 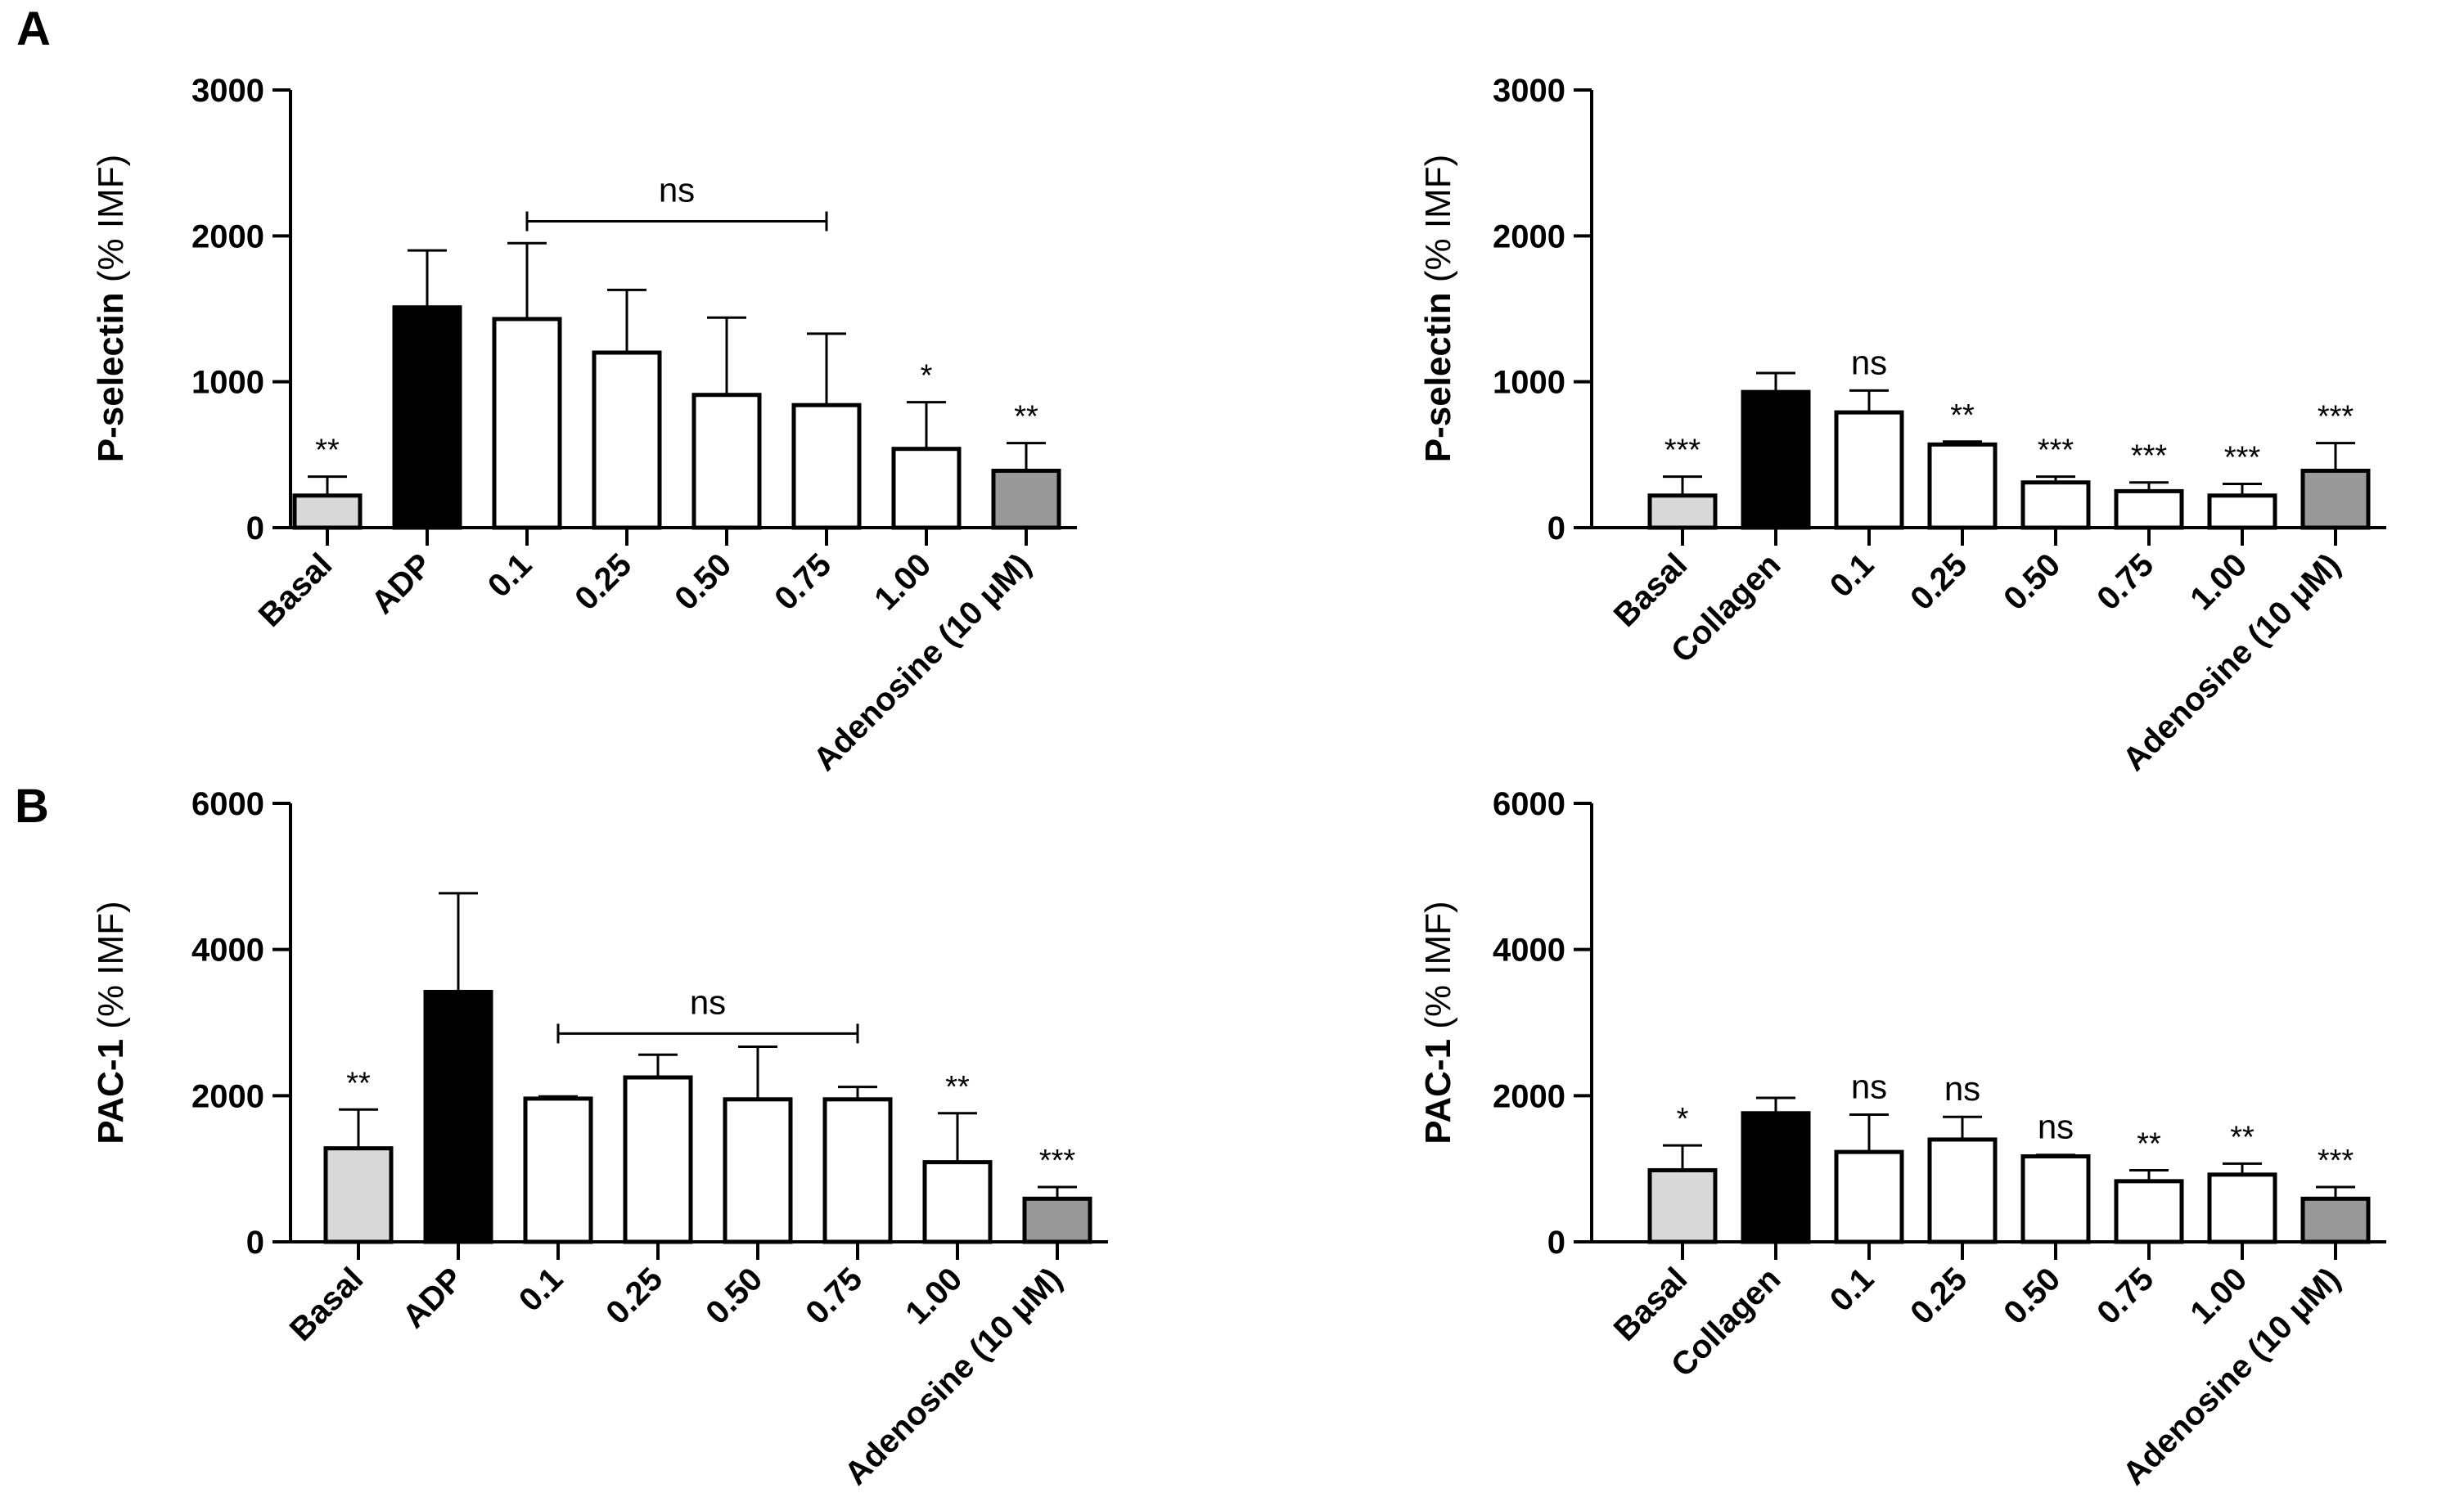 What do you see at coordinates (227, 951) in the screenshot?
I see `y-tick-label: 4000` at bounding box center [227, 951].